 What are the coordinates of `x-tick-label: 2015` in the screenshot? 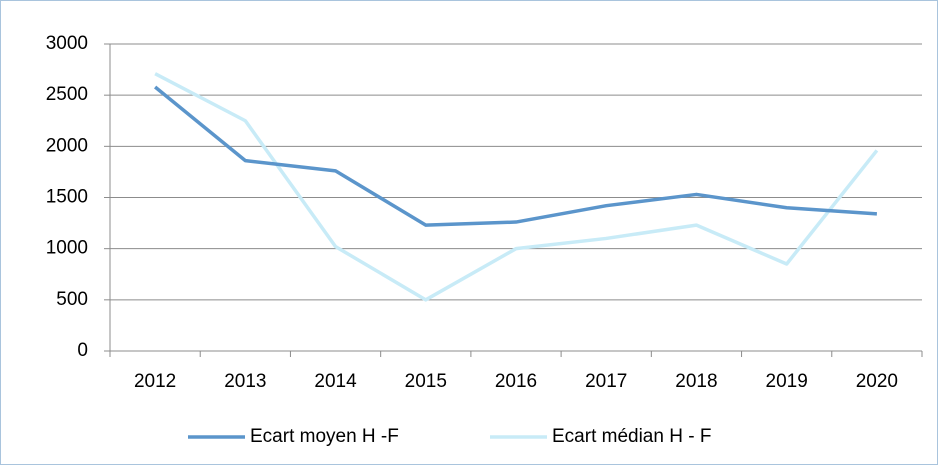 It's located at (426, 381).